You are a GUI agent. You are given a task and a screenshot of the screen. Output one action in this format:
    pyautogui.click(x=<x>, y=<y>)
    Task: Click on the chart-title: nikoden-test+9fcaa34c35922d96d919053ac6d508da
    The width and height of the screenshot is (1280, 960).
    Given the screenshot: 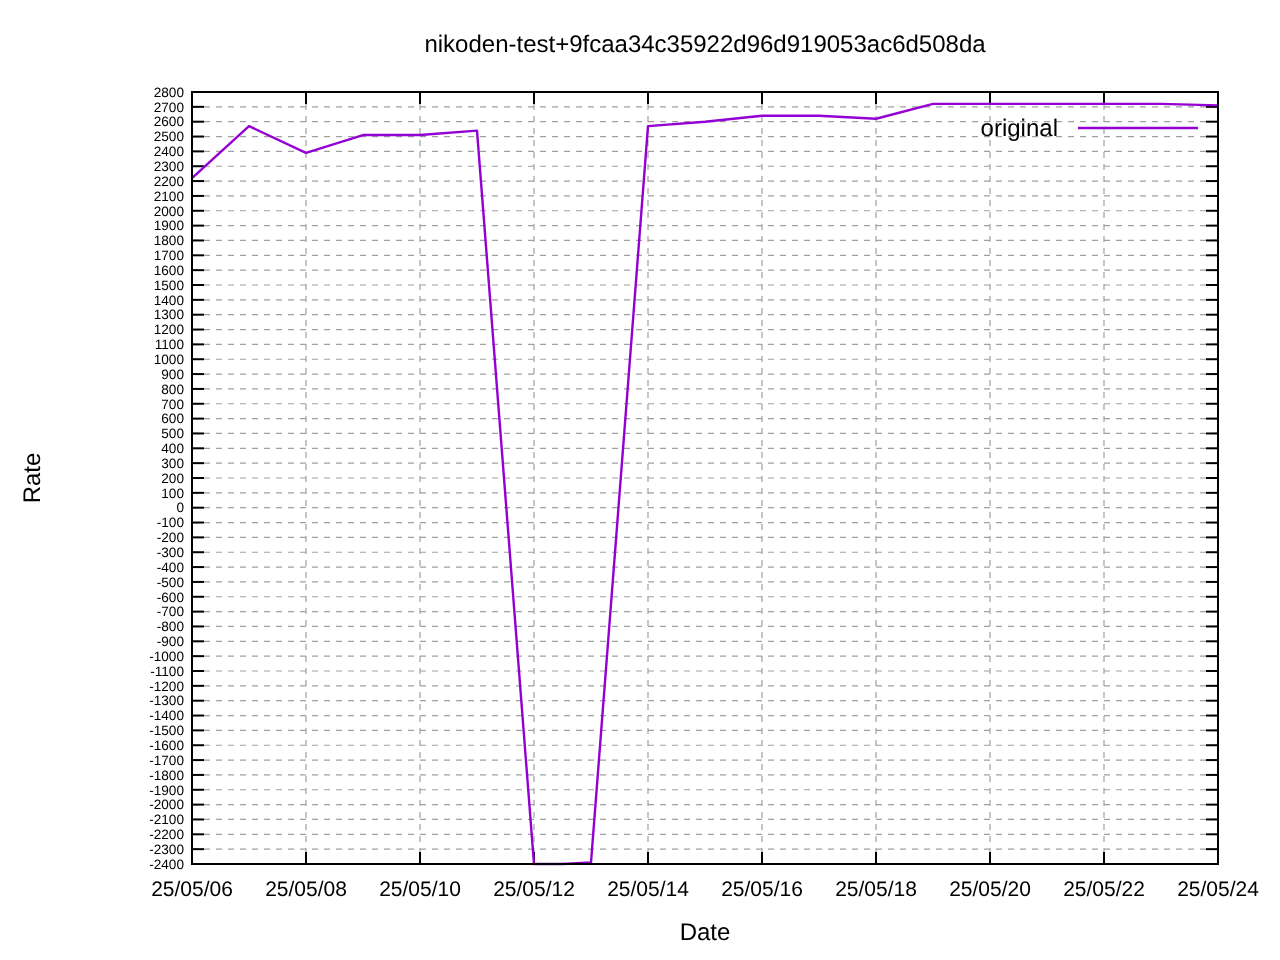 What is the action you would take?
    pyautogui.click(x=705, y=44)
    